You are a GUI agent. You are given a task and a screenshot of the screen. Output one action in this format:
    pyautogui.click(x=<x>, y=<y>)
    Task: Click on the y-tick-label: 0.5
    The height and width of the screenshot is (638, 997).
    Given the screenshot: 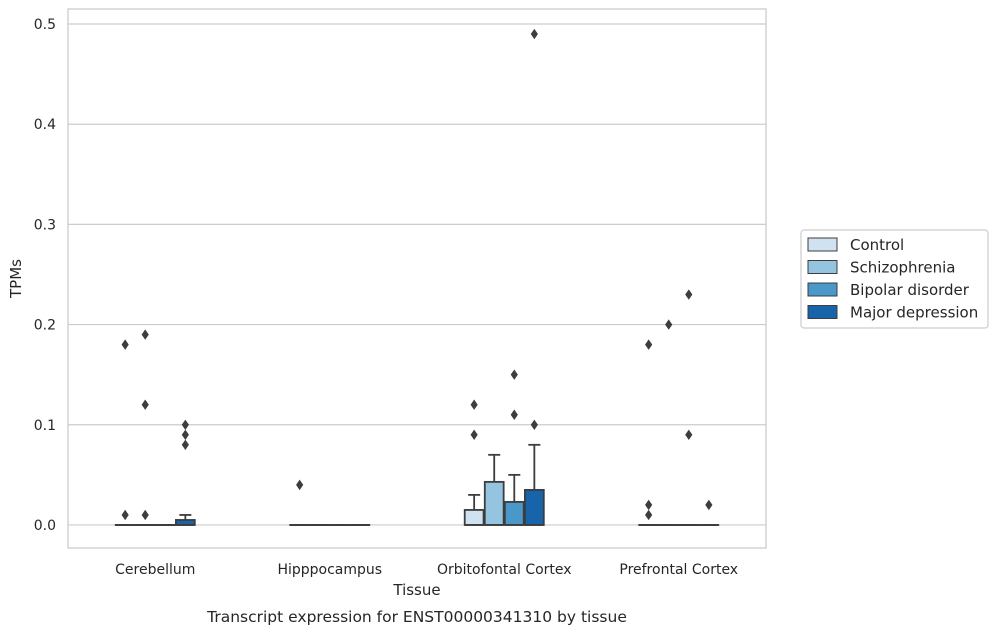 What is the action you would take?
    pyautogui.click(x=45, y=25)
    